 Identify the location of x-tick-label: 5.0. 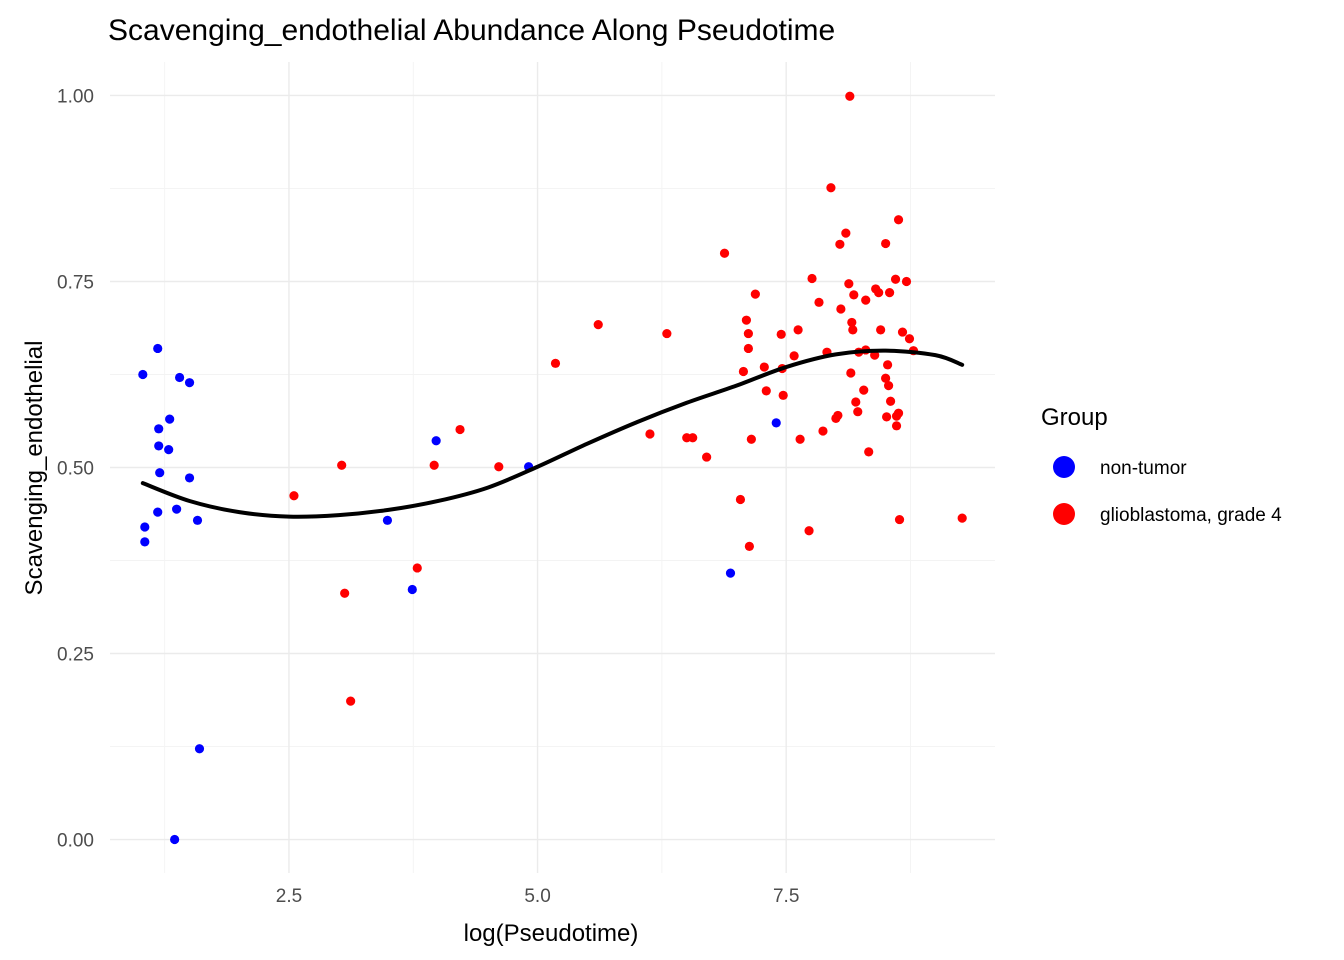
(537, 896).